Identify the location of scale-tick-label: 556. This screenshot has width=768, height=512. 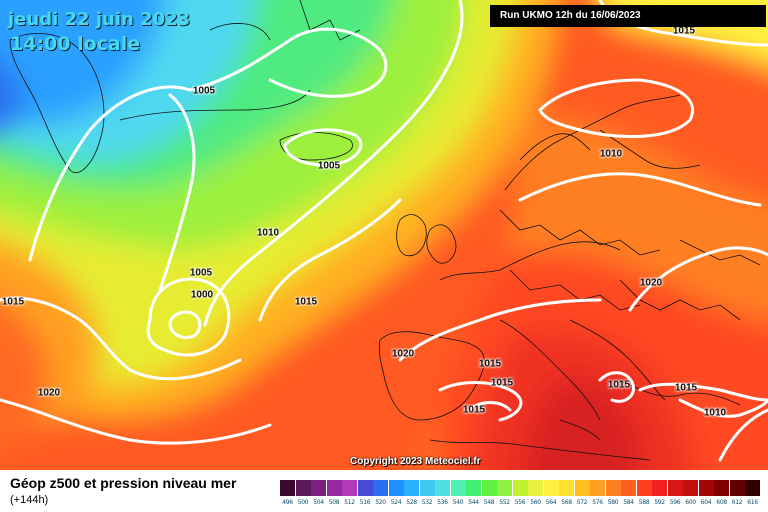
(520, 502).